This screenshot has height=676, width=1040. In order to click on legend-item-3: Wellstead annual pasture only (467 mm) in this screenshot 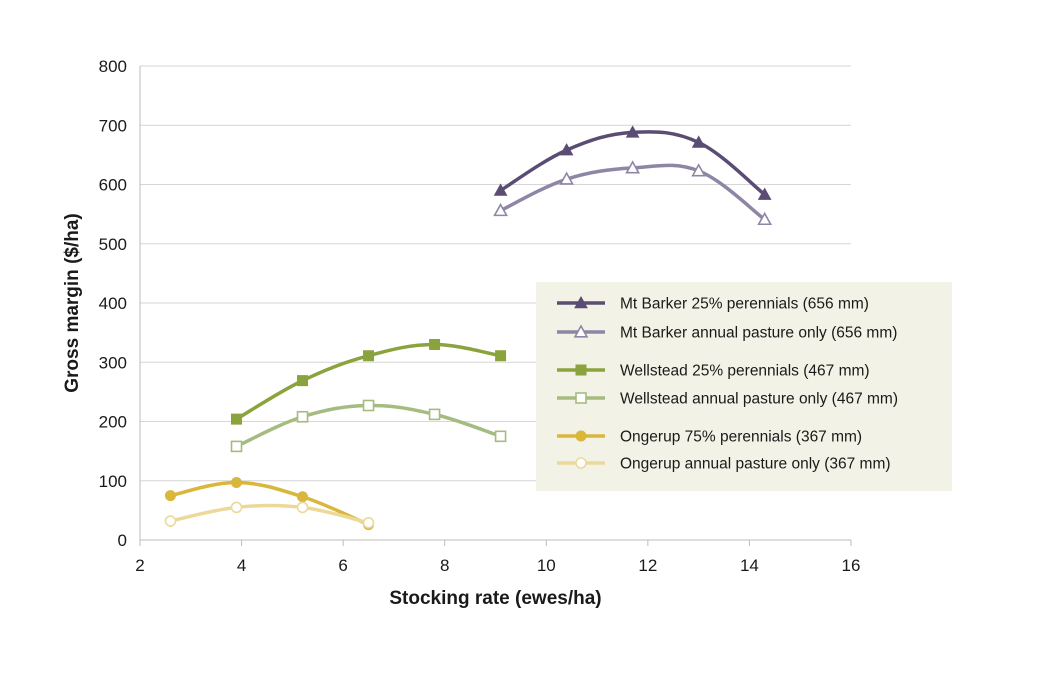, I will do `click(727, 399)`.